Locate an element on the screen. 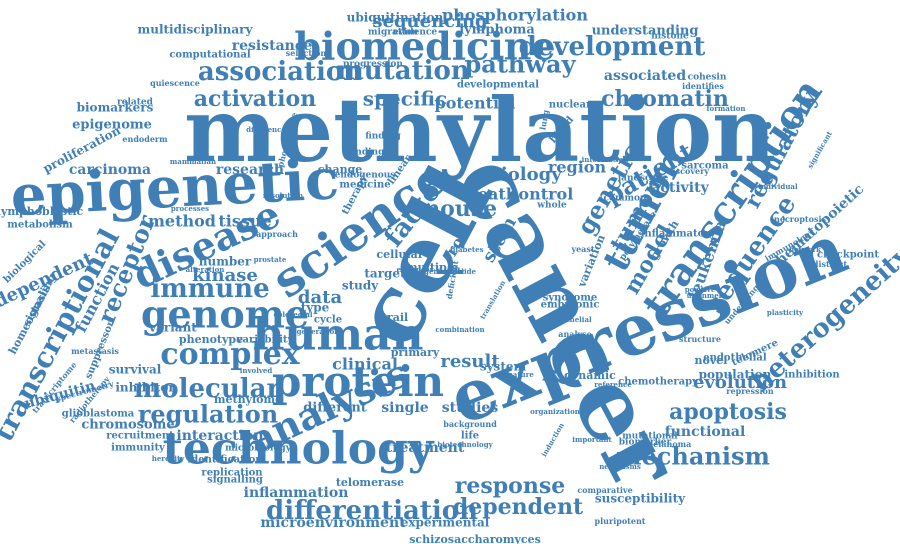  word-potential: potential is located at coordinates (475, 103).